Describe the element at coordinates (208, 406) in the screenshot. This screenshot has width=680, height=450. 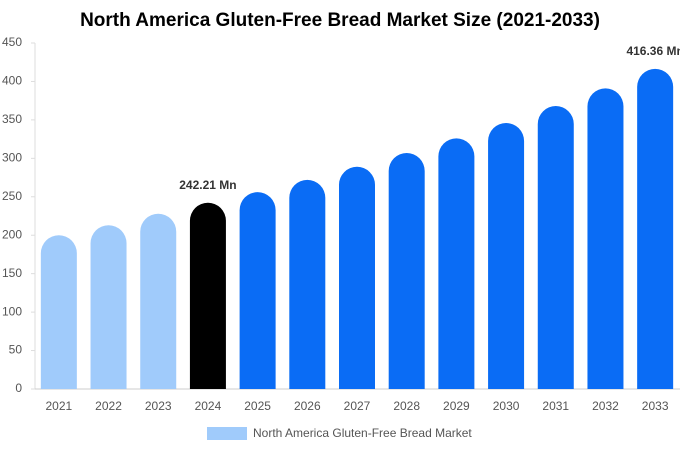
I see `x-tick-label: 2024` at that location.